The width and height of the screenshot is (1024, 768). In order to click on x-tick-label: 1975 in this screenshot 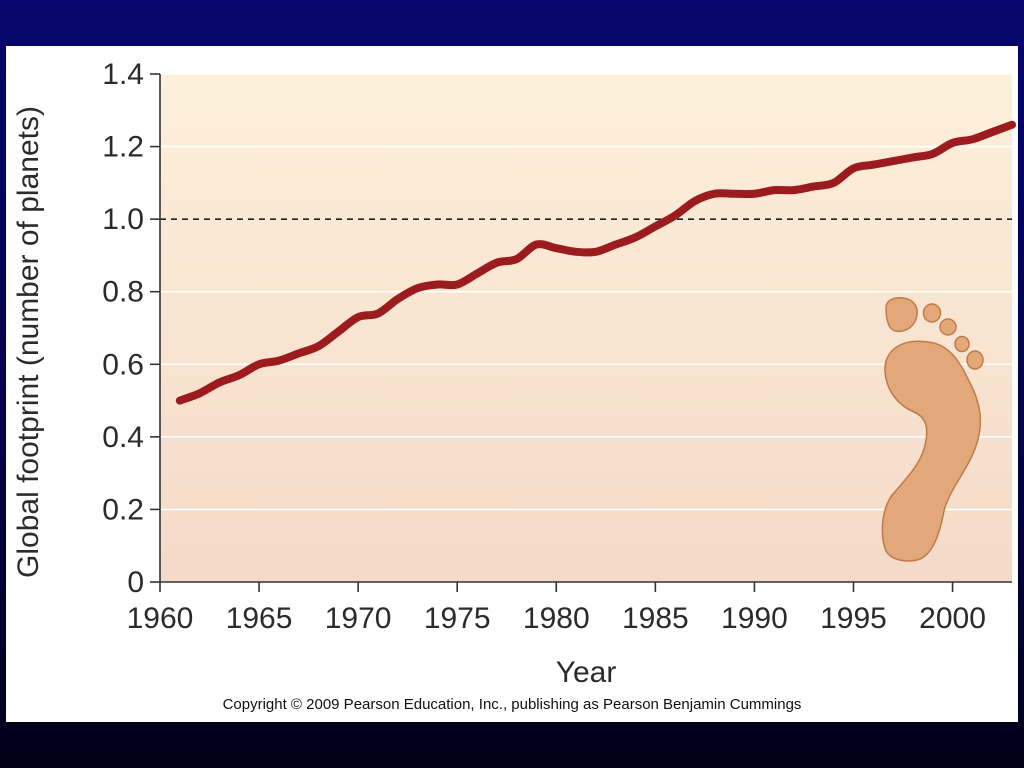, I will do `click(457, 618)`.